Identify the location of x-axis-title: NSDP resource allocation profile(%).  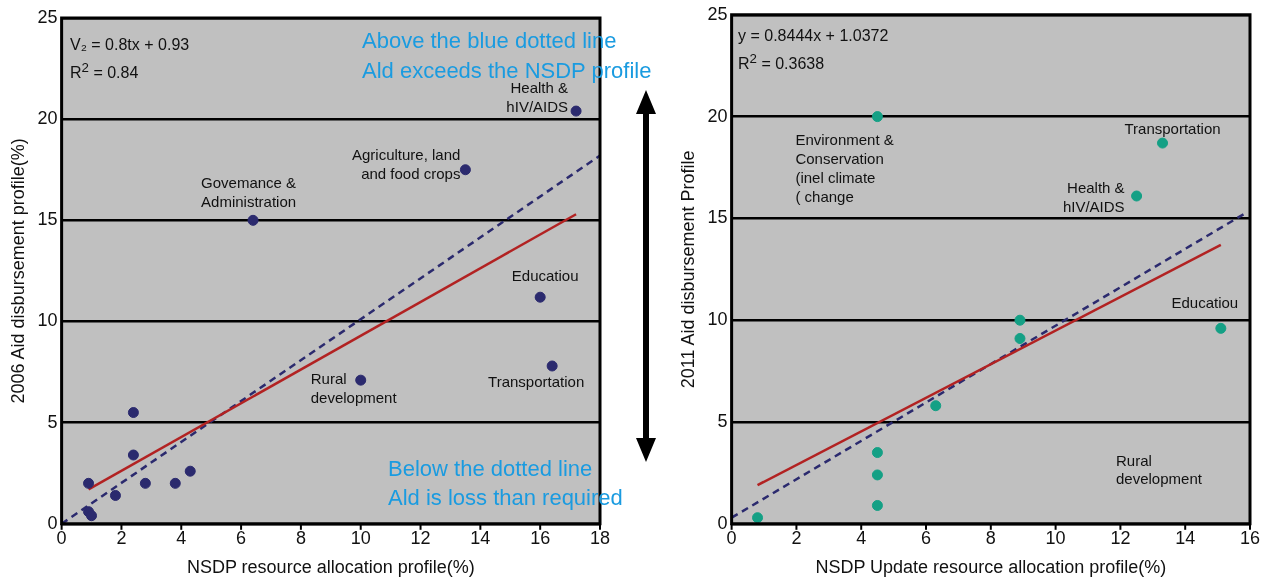
(330, 567).